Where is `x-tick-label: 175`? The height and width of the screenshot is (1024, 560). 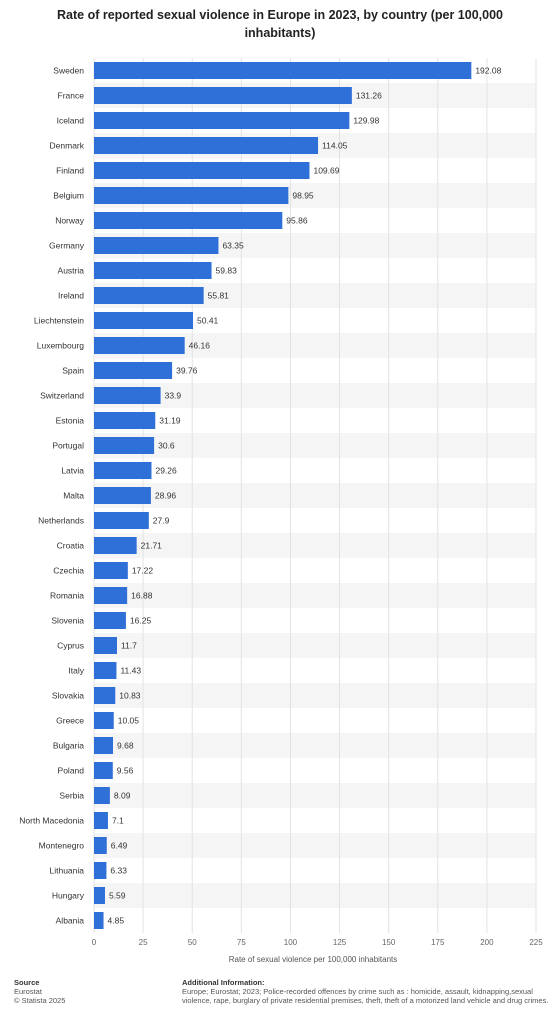 x-tick-label: 175 is located at coordinates (438, 942).